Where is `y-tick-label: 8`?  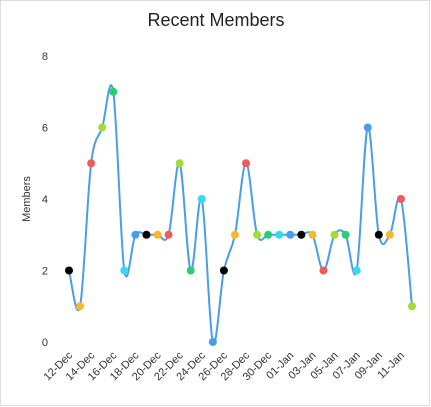
y-tick-label: 8 is located at coordinates (45, 57).